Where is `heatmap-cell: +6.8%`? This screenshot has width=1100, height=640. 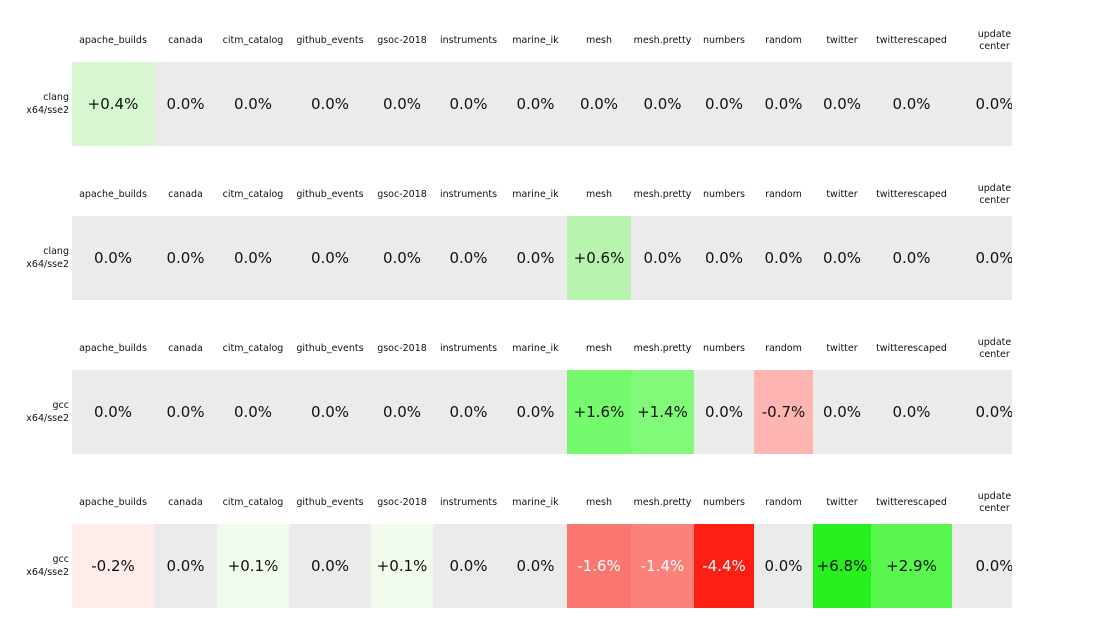
heatmap-cell: +6.8% is located at coordinates (842, 566).